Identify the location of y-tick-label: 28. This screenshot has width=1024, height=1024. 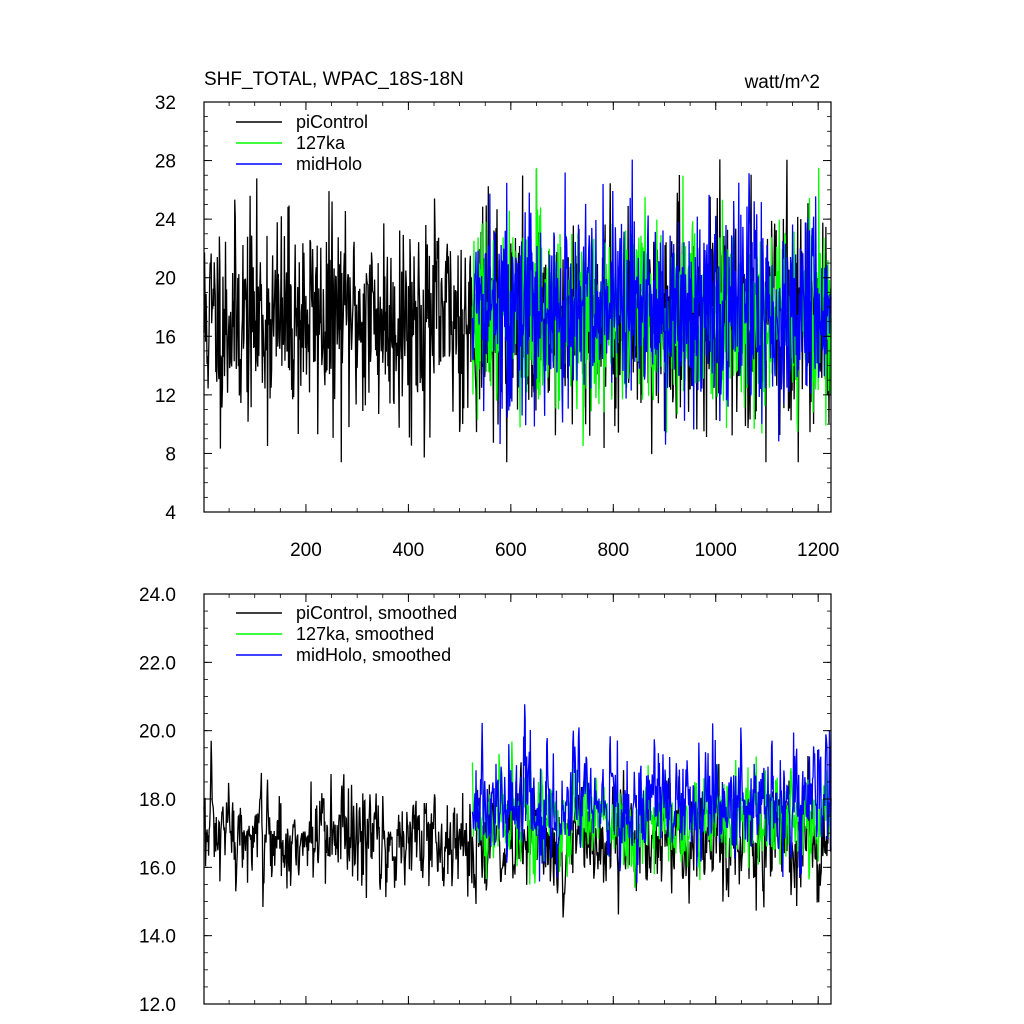
(165, 162).